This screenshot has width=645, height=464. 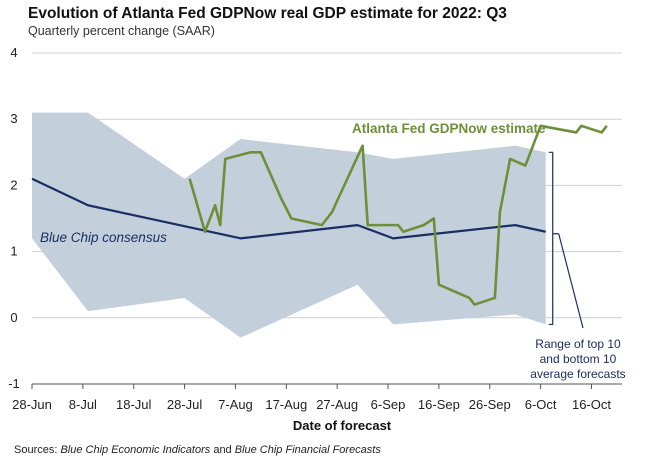 What do you see at coordinates (591, 404) in the screenshot?
I see `x-tick-label: 16-Oct` at bounding box center [591, 404].